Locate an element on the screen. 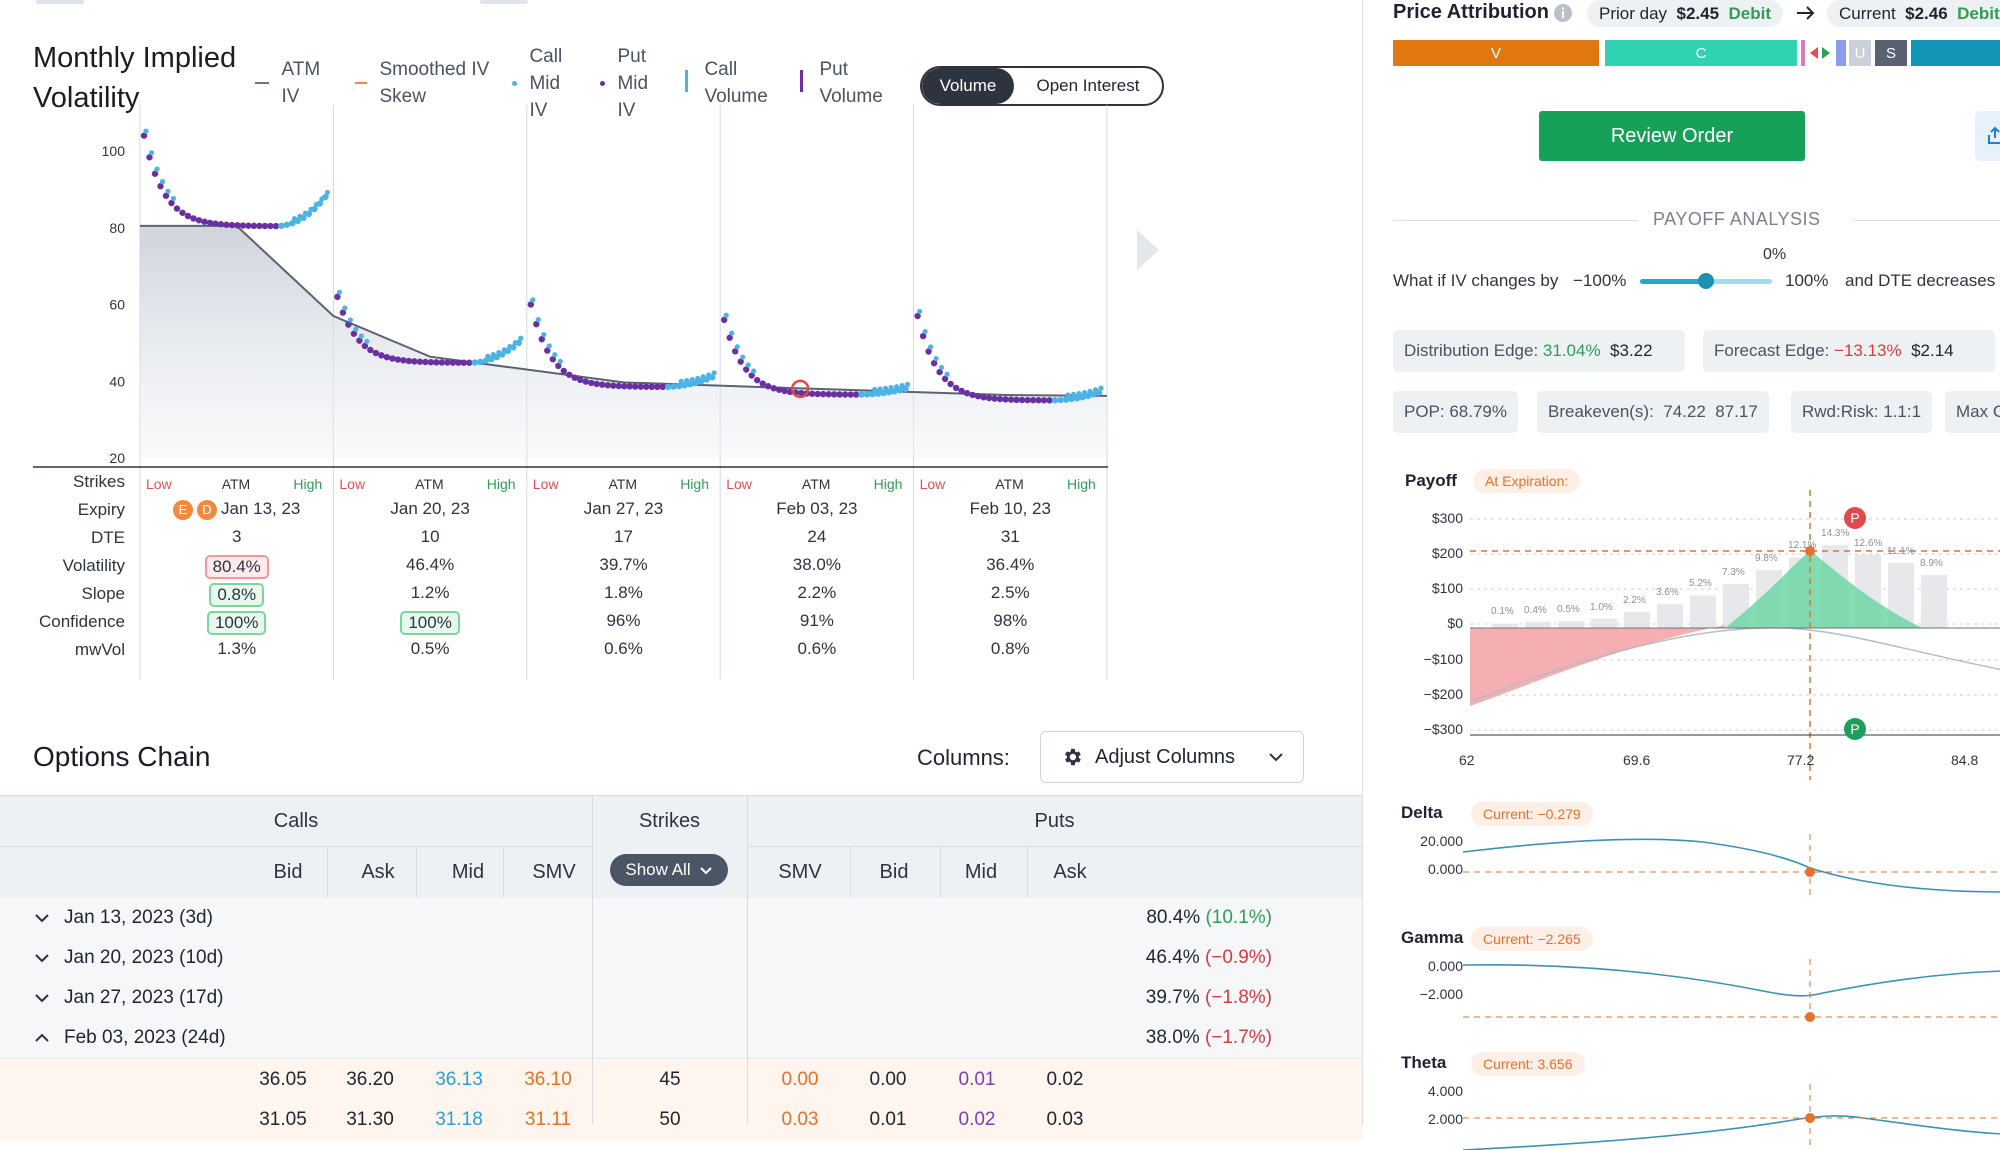 The width and height of the screenshot is (2000, 1150). distribution-edge-pct: 31.04% is located at coordinates (1571, 350).